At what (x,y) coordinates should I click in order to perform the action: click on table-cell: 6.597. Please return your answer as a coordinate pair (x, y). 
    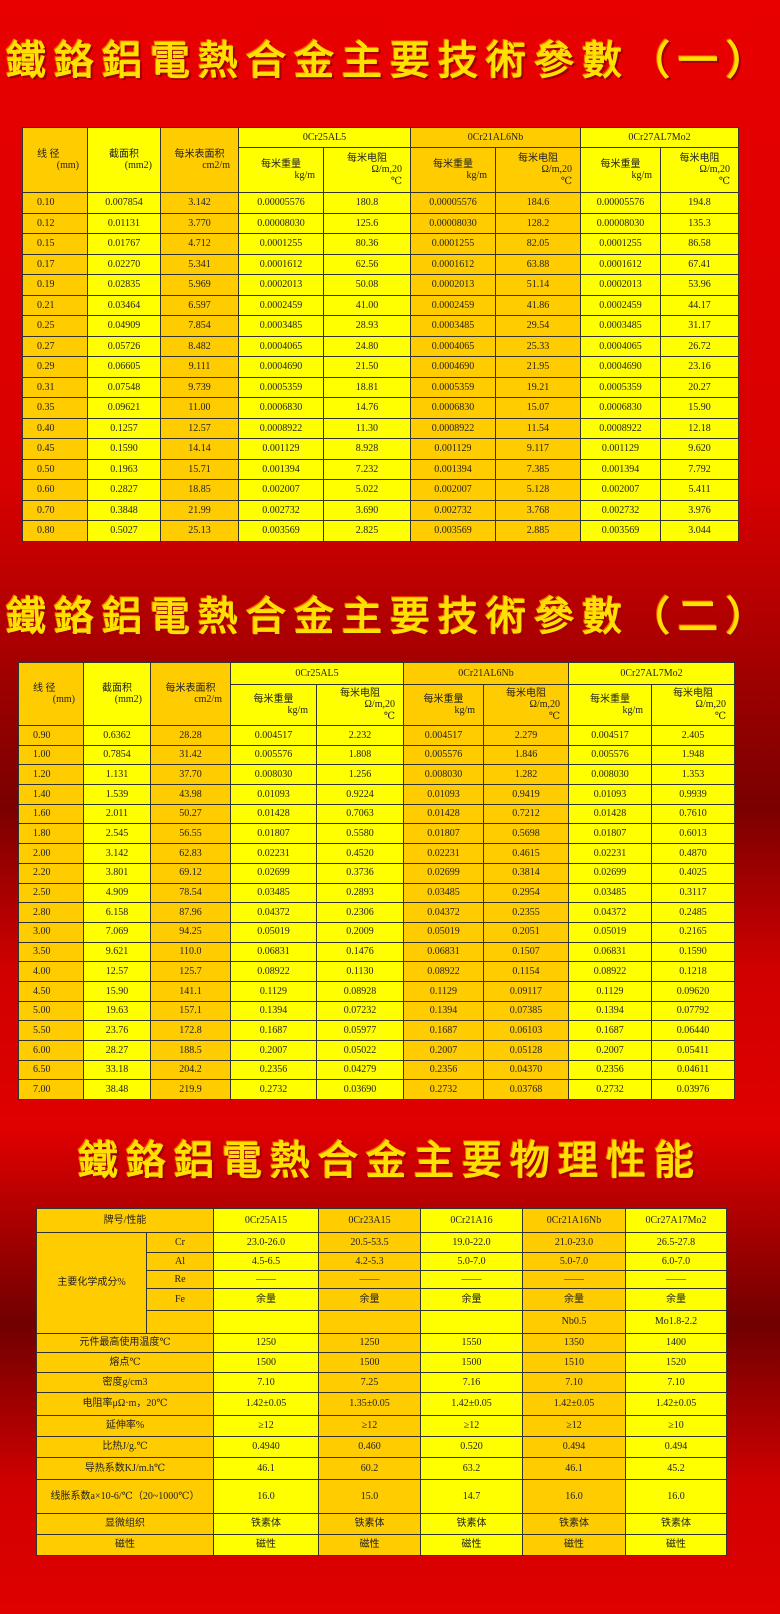
    Looking at the image, I should click on (199, 305).